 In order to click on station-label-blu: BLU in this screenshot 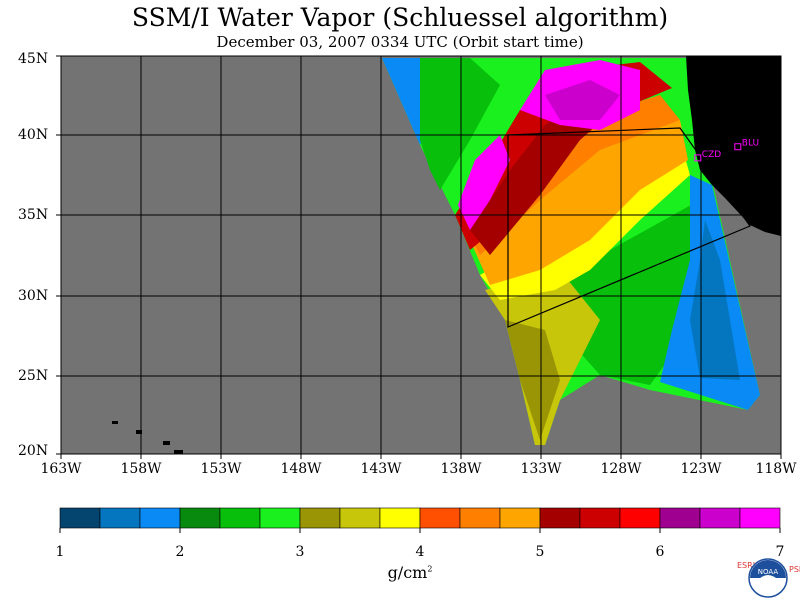, I will do `click(750, 144)`.